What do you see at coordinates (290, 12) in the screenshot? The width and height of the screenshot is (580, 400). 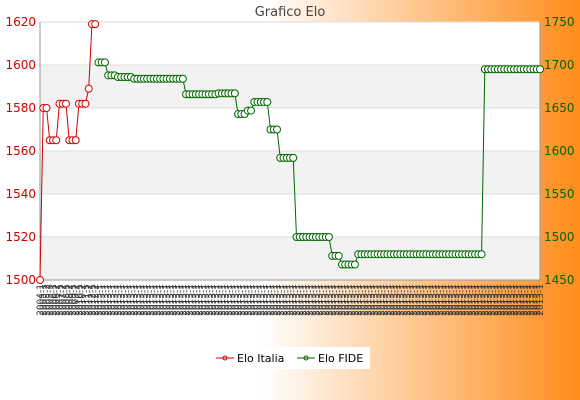 I see `chart-title: Grafico Elo` at bounding box center [290, 12].